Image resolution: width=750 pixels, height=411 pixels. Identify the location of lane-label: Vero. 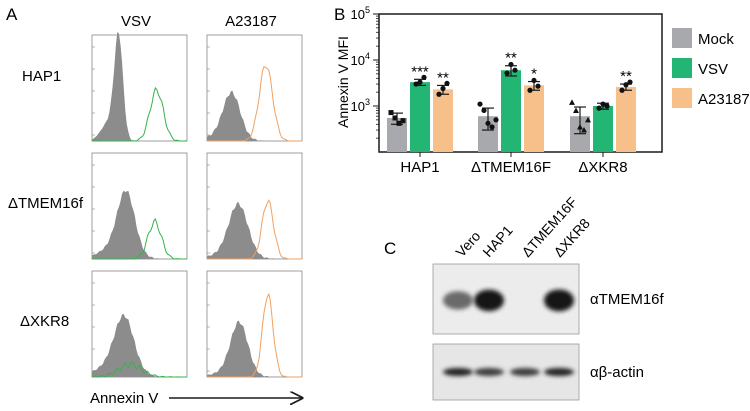
(467, 244).